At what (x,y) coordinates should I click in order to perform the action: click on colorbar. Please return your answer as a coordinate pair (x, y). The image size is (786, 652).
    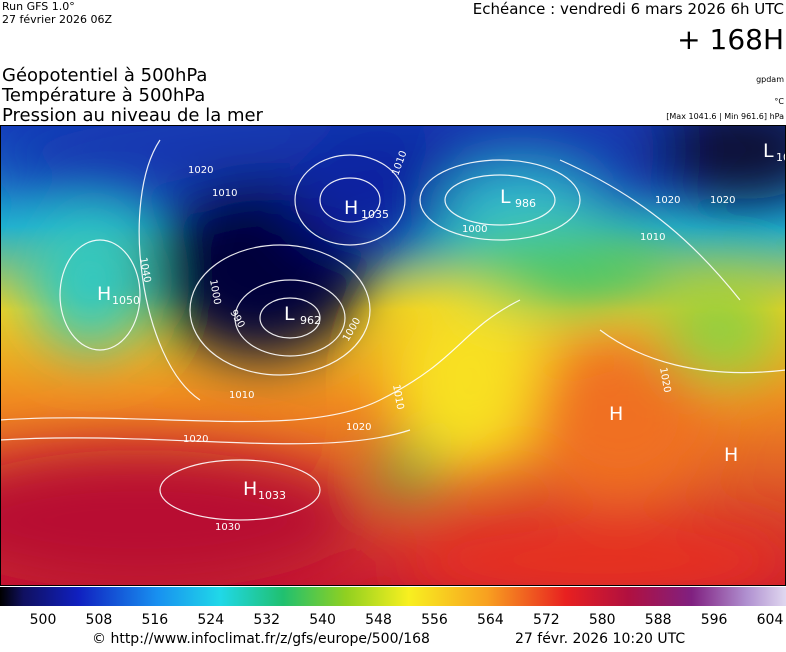
    Looking at the image, I should click on (393, 596).